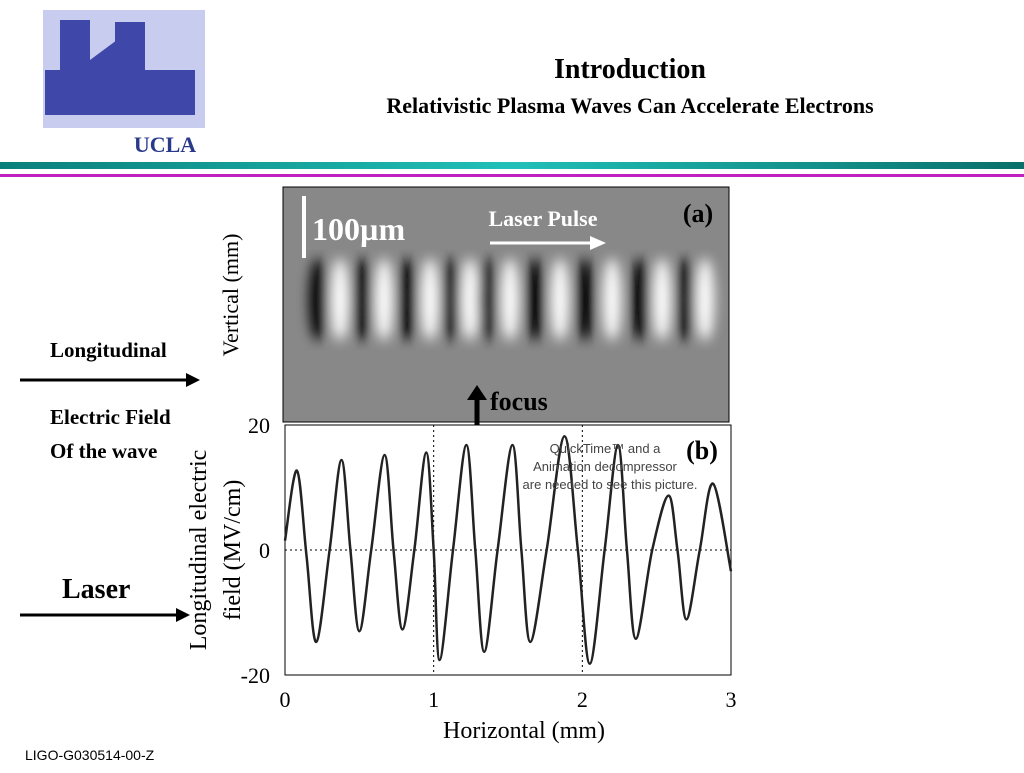  What do you see at coordinates (605, 466) in the screenshot?
I see `notice: Animation decompressor` at bounding box center [605, 466].